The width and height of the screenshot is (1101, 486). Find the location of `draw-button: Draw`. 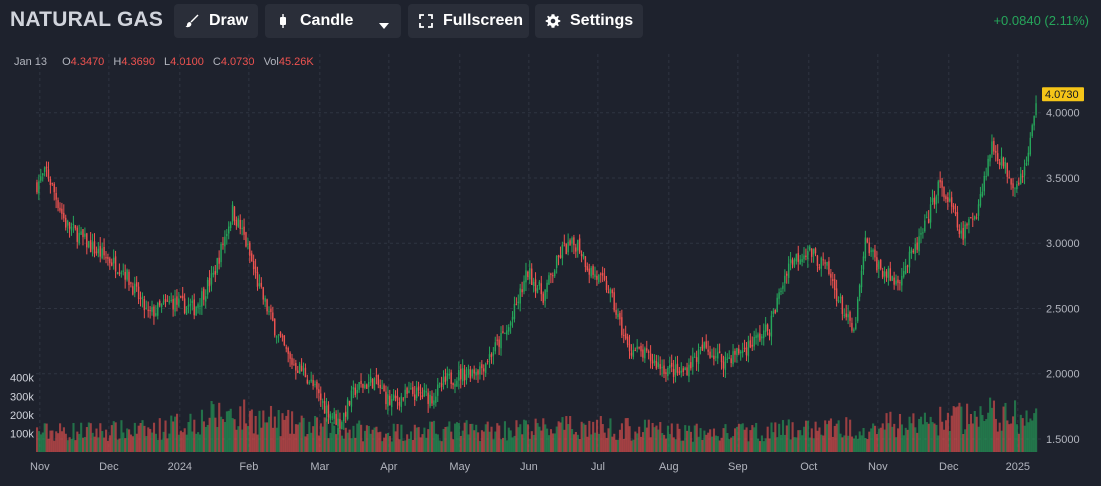

draw-button: Draw is located at coordinates (216, 21).